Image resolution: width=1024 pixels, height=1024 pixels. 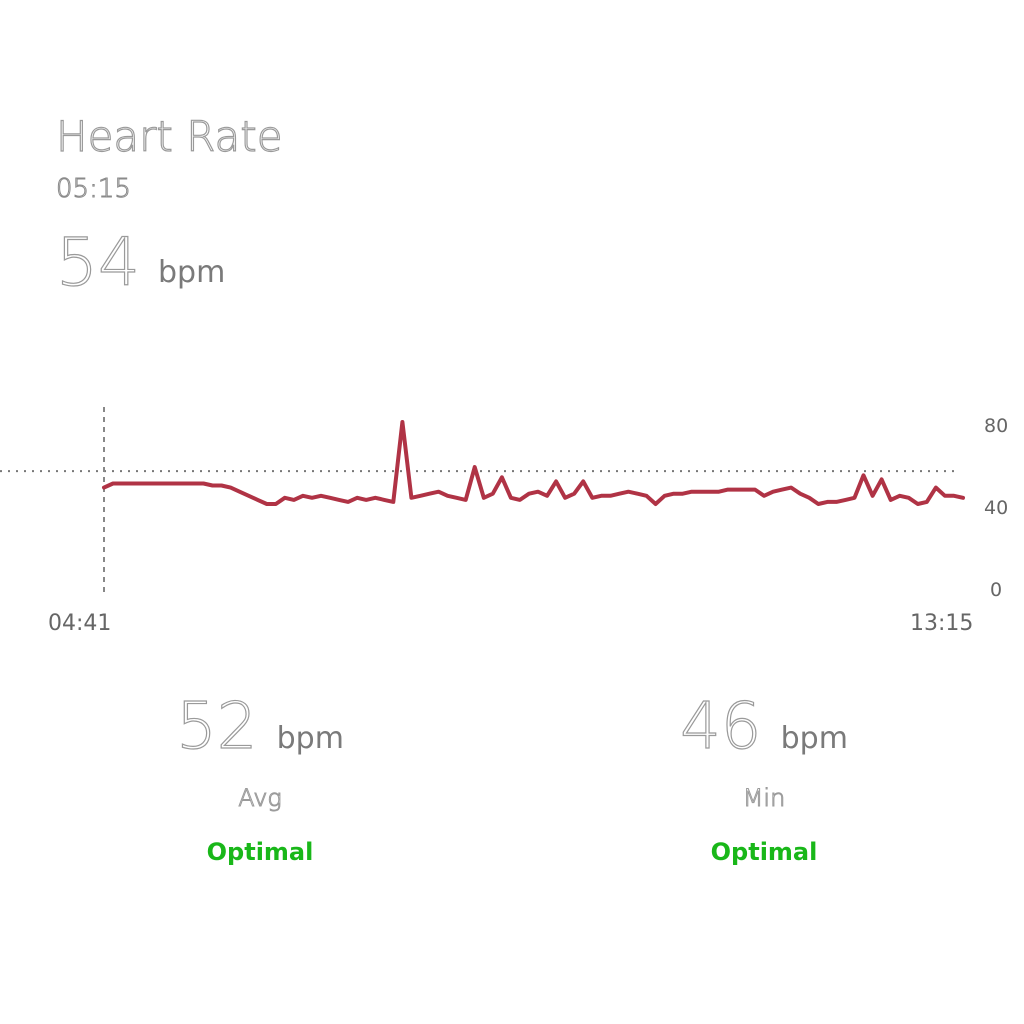 What do you see at coordinates (996, 508) in the screenshot?
I see `y-tick-40: 40` at bounding box center [996, 508].